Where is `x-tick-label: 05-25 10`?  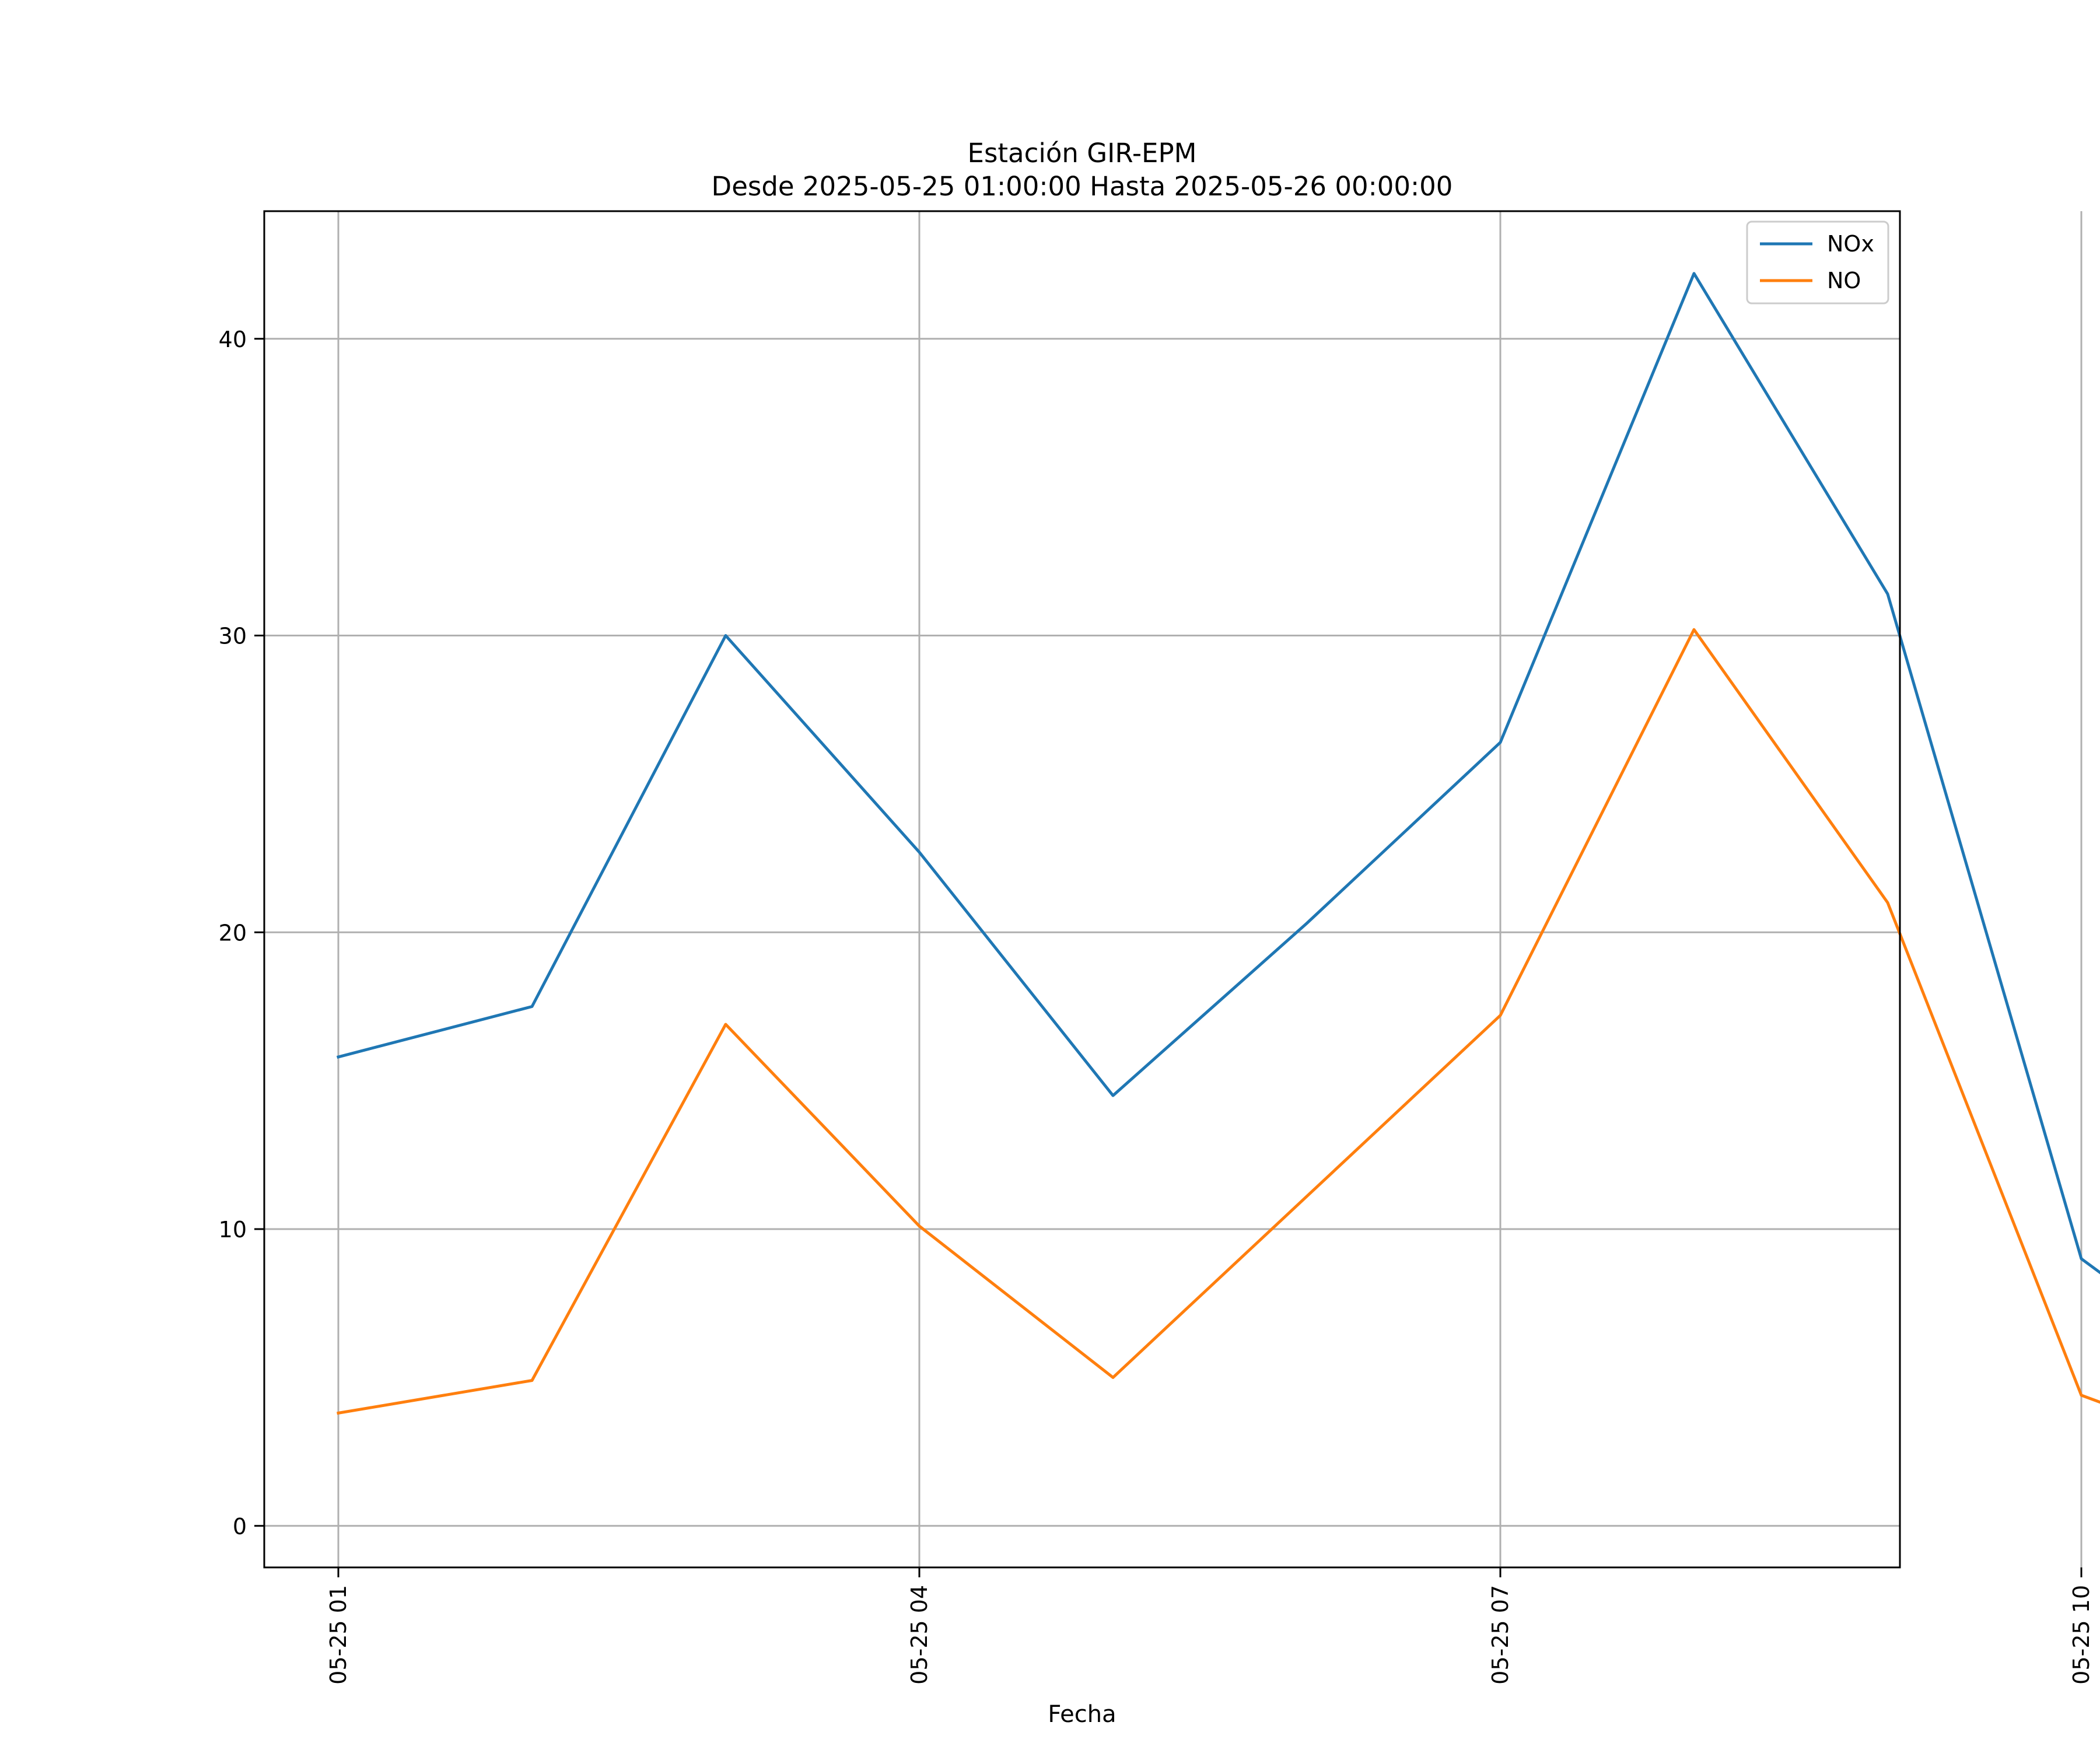 x-tick-label: 05-25 10 is located at coordinates (2081, 1635).